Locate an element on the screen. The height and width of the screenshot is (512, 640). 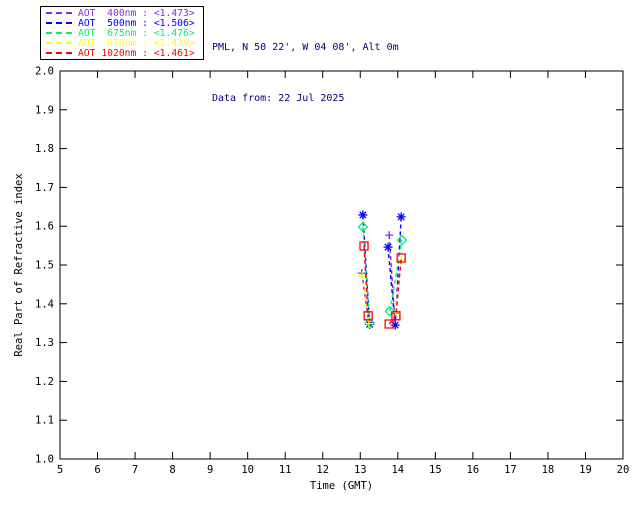
x-tick-label: 14 is located at coordinates (397, 470).